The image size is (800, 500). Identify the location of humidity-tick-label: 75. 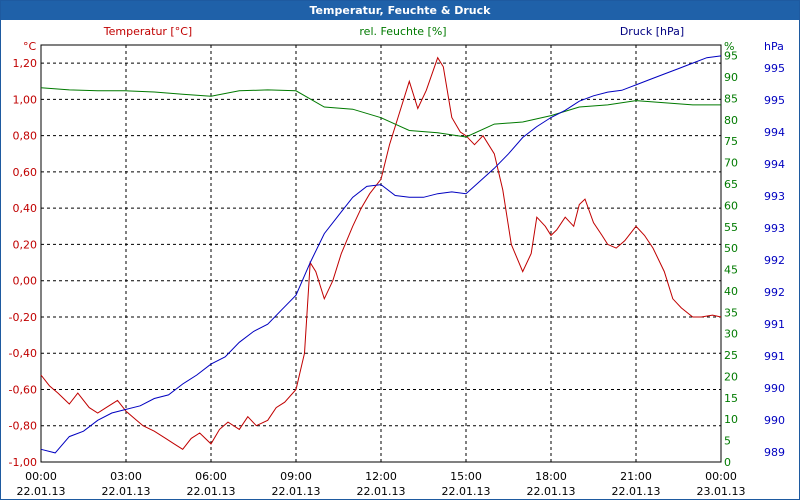
(731, 141).